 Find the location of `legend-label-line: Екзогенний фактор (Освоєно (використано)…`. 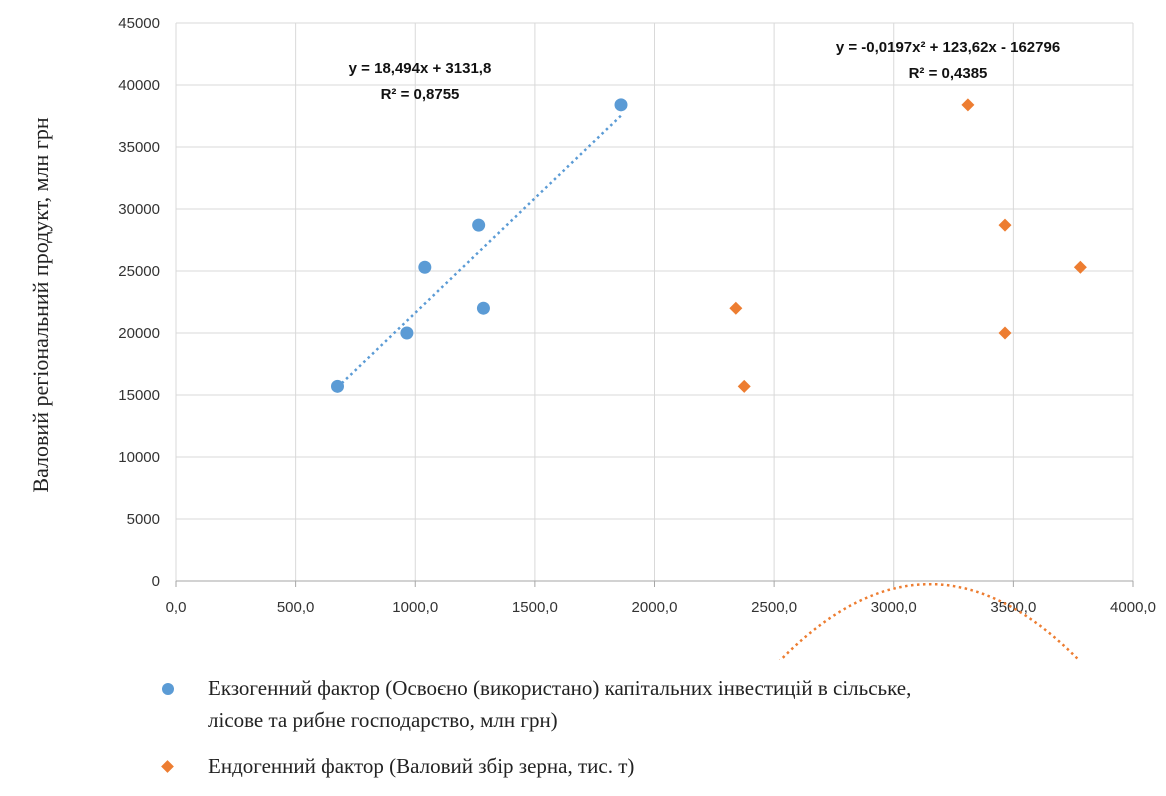

legend-label-line: Екзогенний фактор (Освоєно (використано)… is located at coordinates (560, 688).